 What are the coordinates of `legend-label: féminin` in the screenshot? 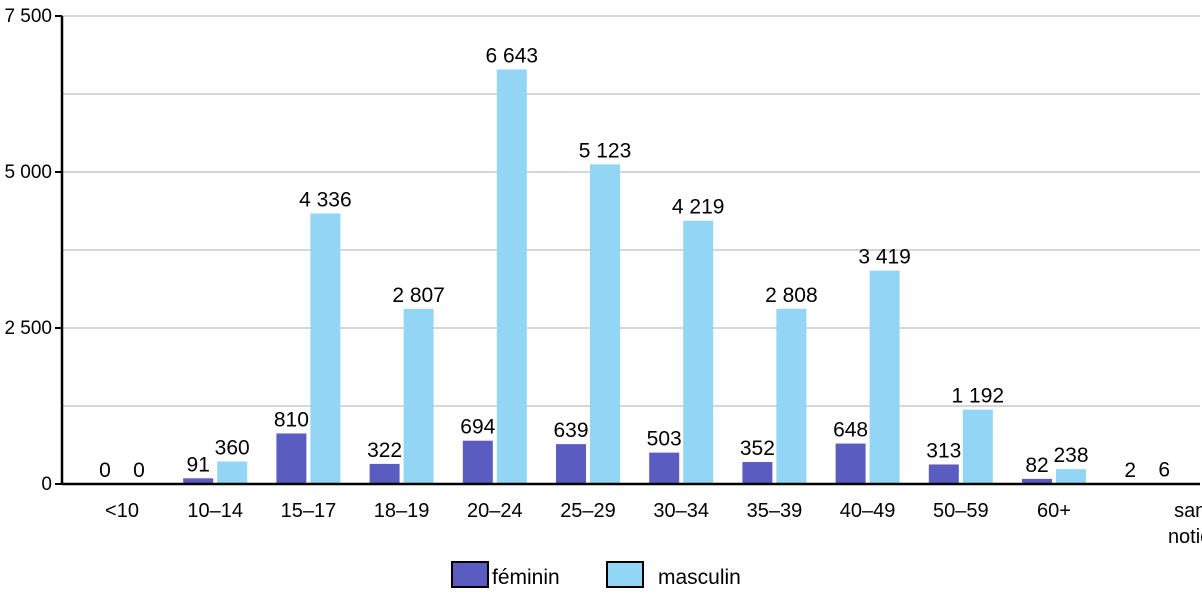 It's located at (526, 577).